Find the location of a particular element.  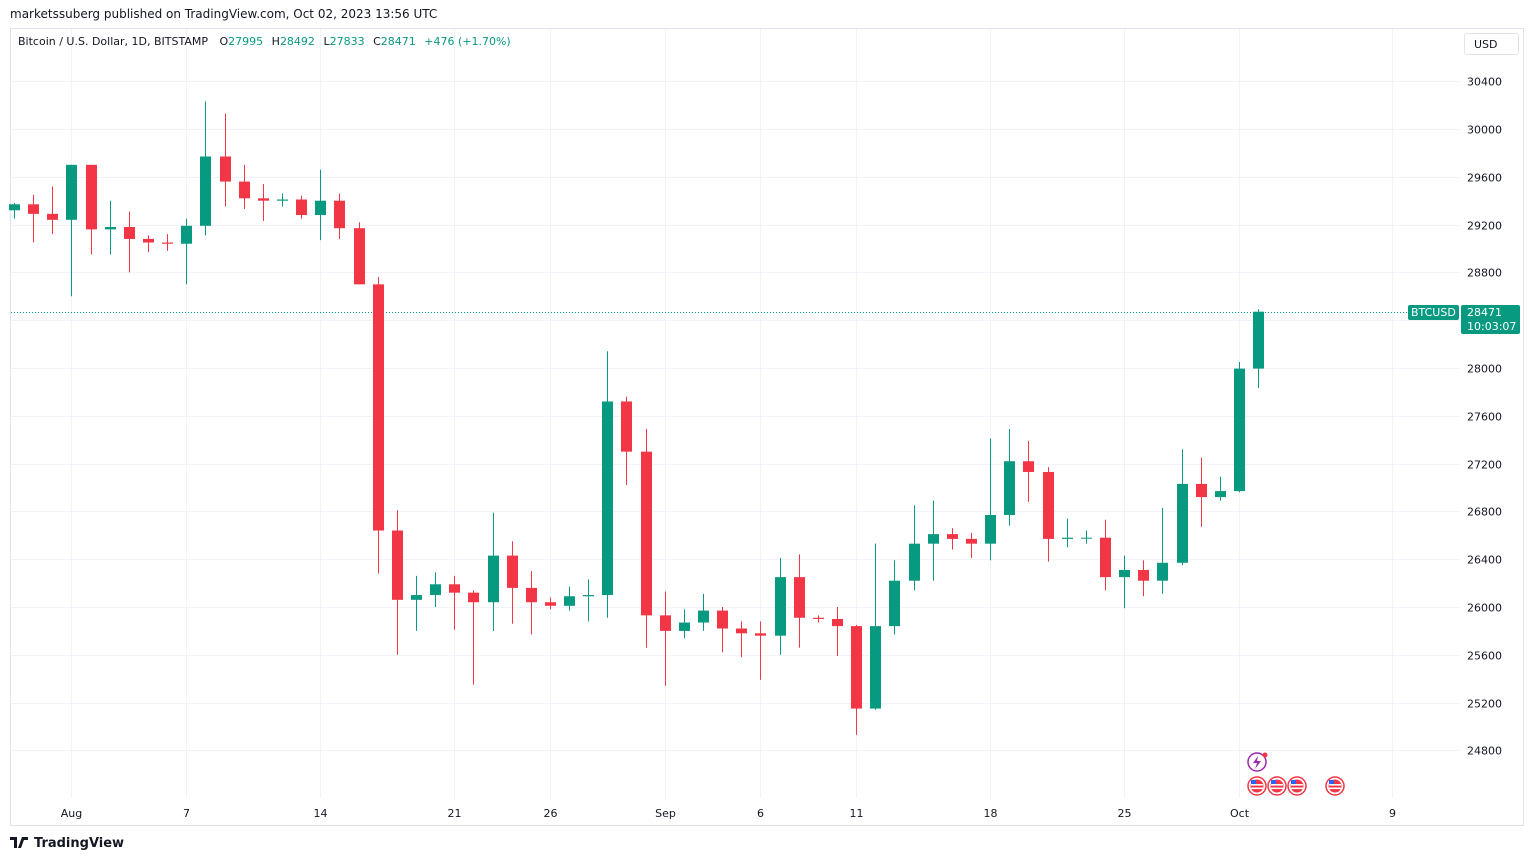

time-tick-label: 18 is located at coordinates (991, 813).